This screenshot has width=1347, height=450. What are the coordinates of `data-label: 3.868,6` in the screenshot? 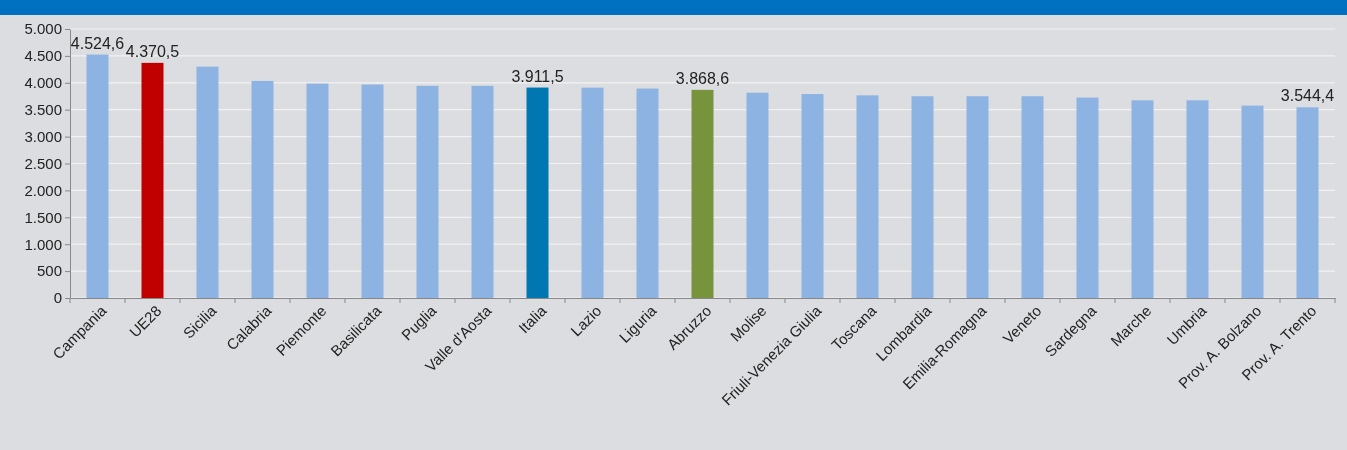 It's located at (702, 78).